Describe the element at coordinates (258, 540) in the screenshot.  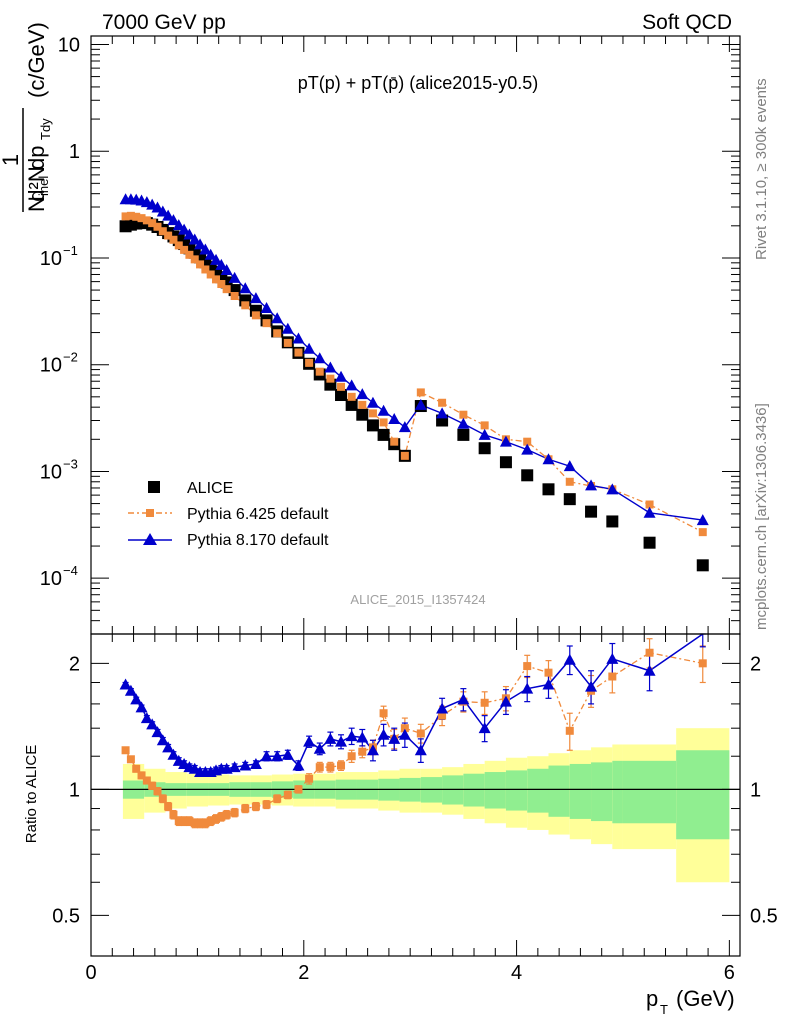
I see `legend-label-pythia8: Pythia 8.170 default` at that location.